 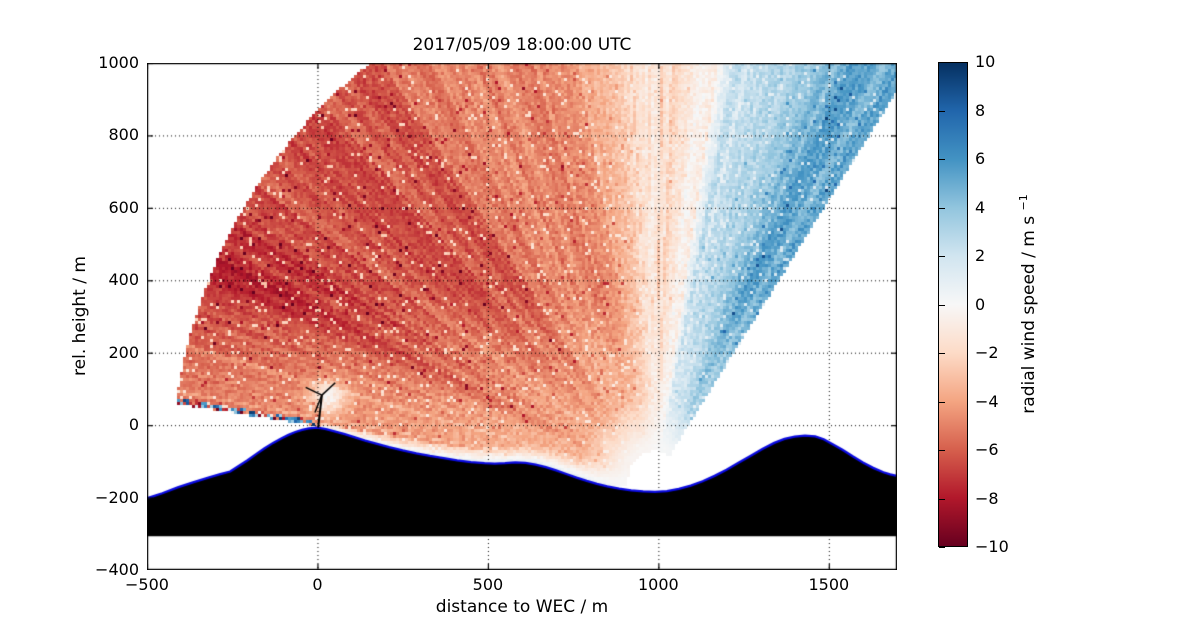 What do you see at coordinates (117, 497) in the screenshot?
I see `y-tick-label: −200` at bounding box center [117, 497].